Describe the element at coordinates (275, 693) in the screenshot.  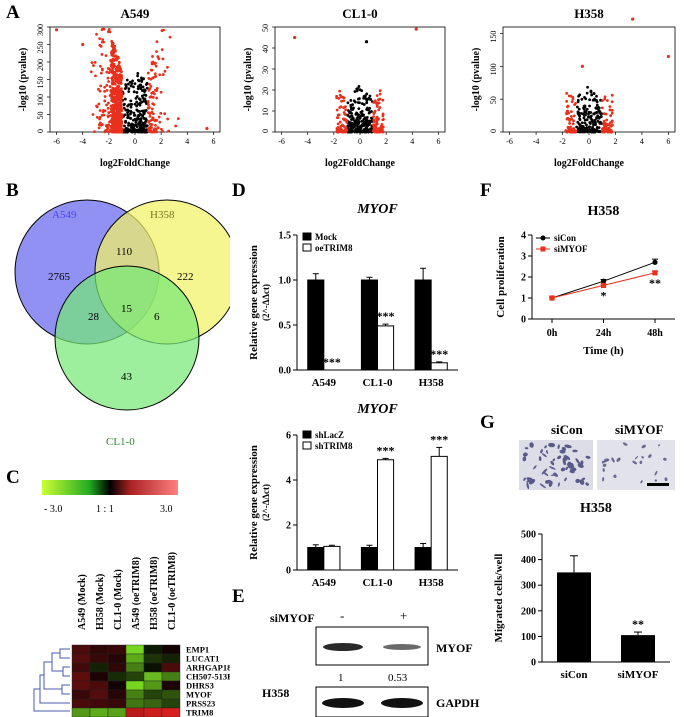
I see `wb-cell-line: H358` at that location.